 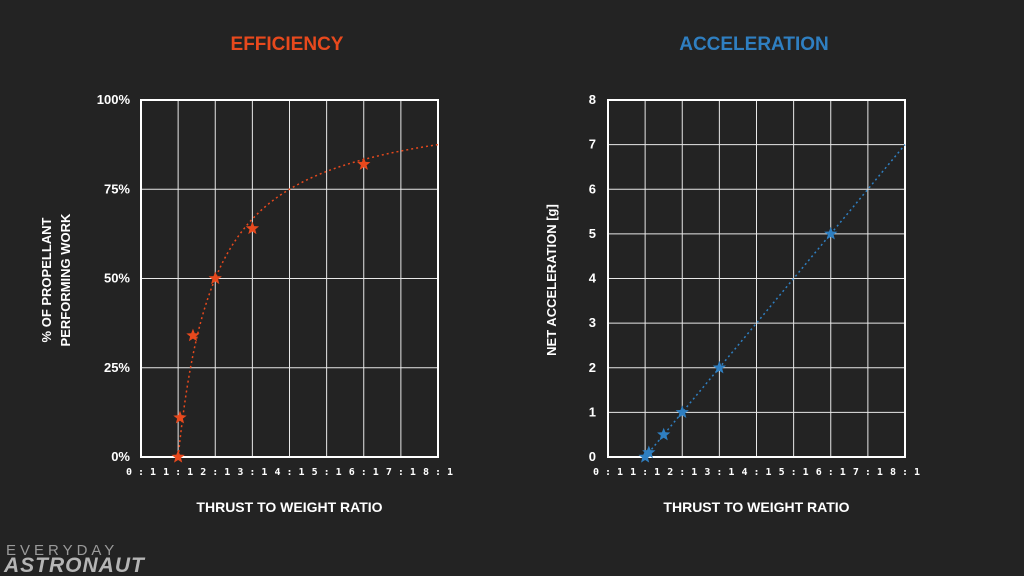 What do you see at coordinates (754, 44) in the screenshot?
I see `chart-title: ACCELERATION` at bounding box center [754, 44].